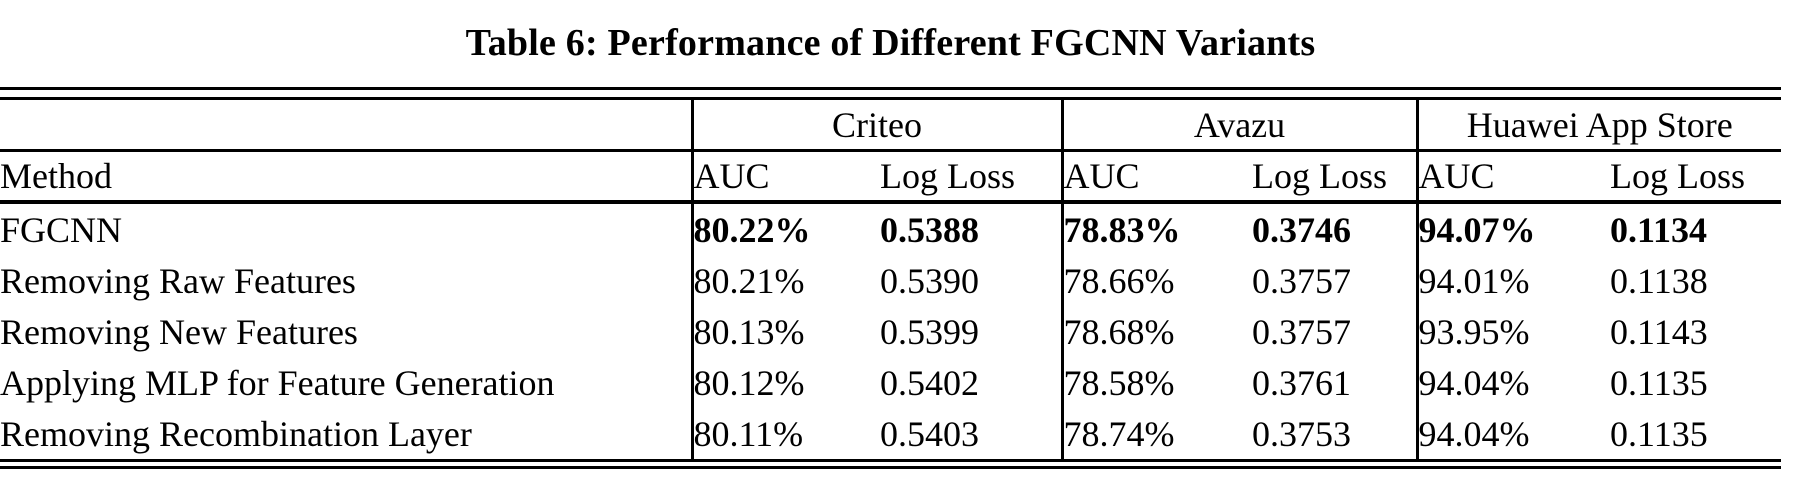 The image size is (1804, 490). What do you see at coordinates (785, 177) in the screenshot?
I see `criteo-auc-header: AUC` at bounding box center [785, 177].